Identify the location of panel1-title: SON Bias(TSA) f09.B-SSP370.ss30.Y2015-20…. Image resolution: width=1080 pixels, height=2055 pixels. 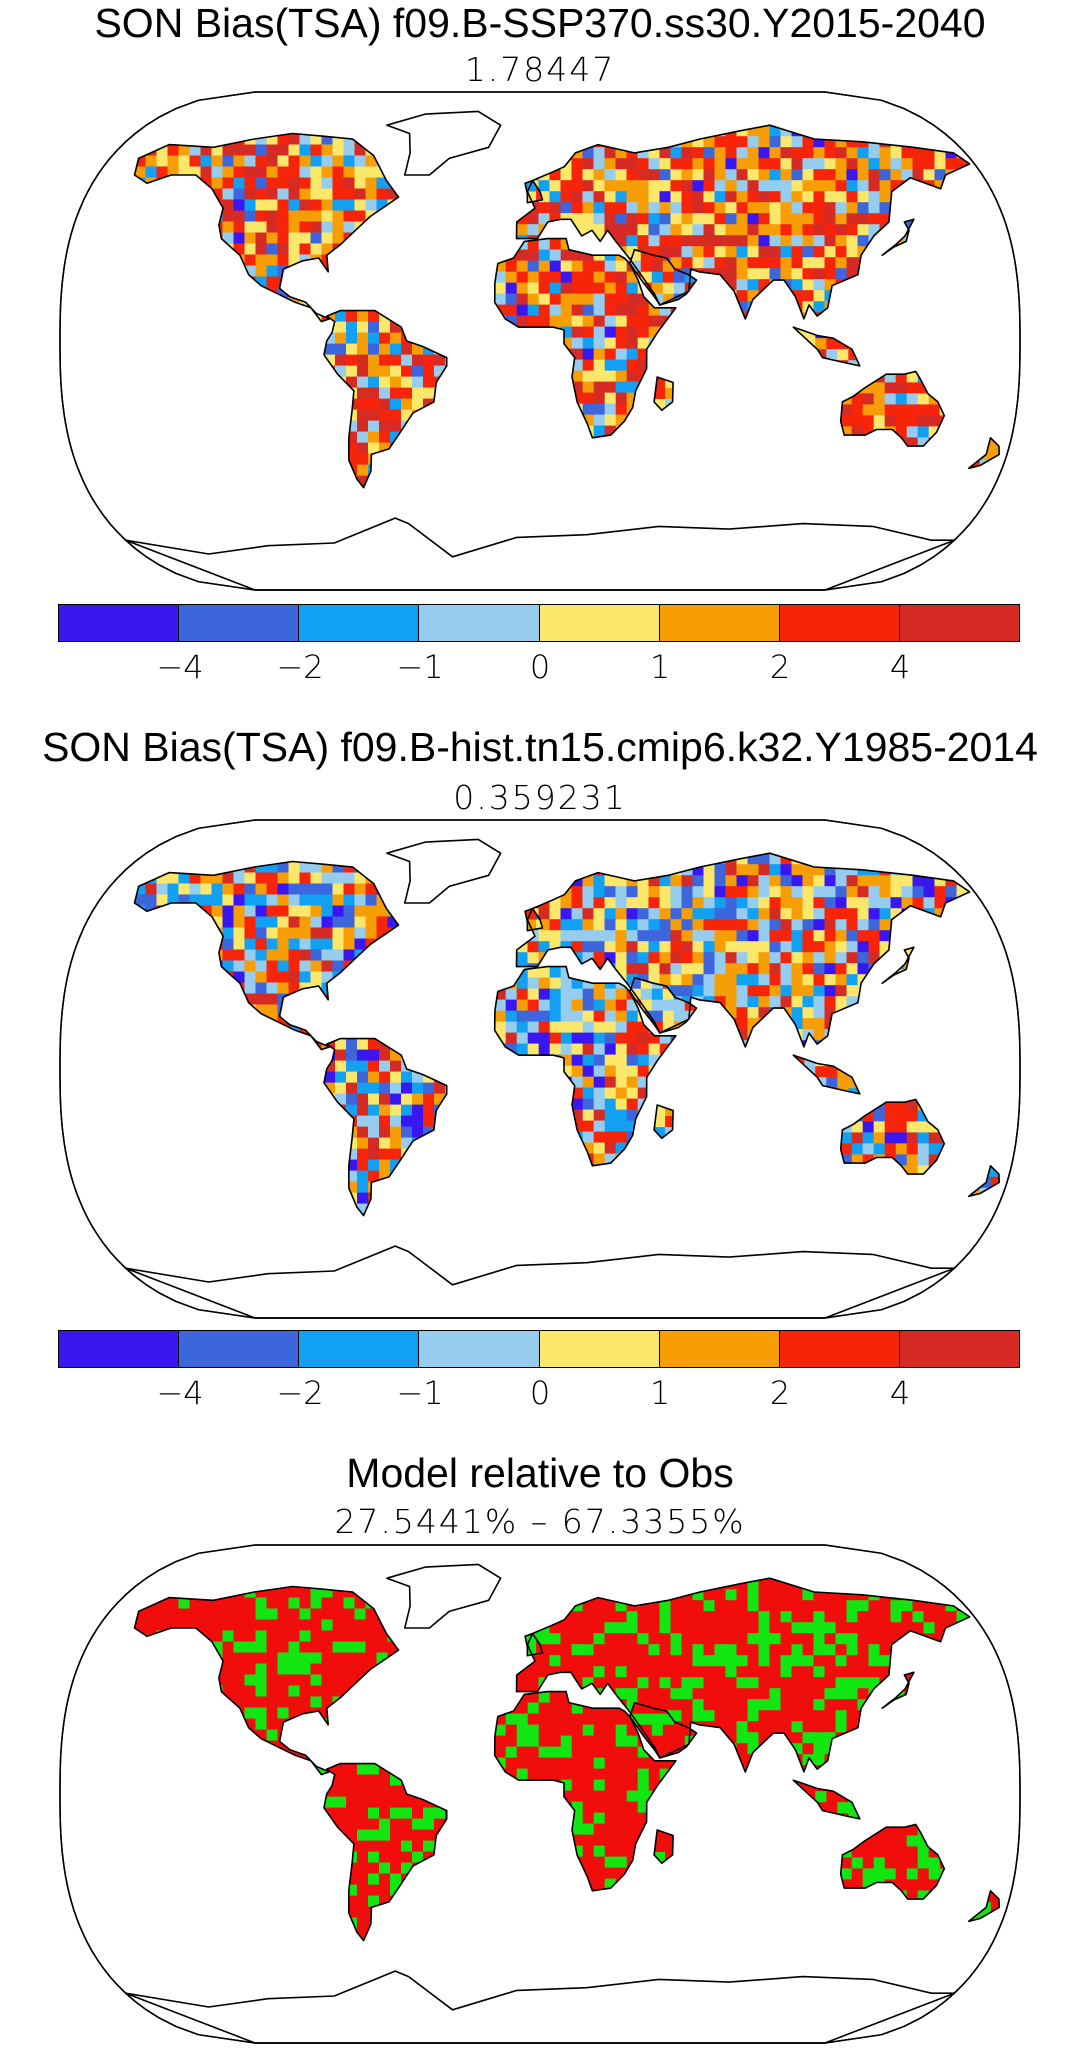
(540, 23).